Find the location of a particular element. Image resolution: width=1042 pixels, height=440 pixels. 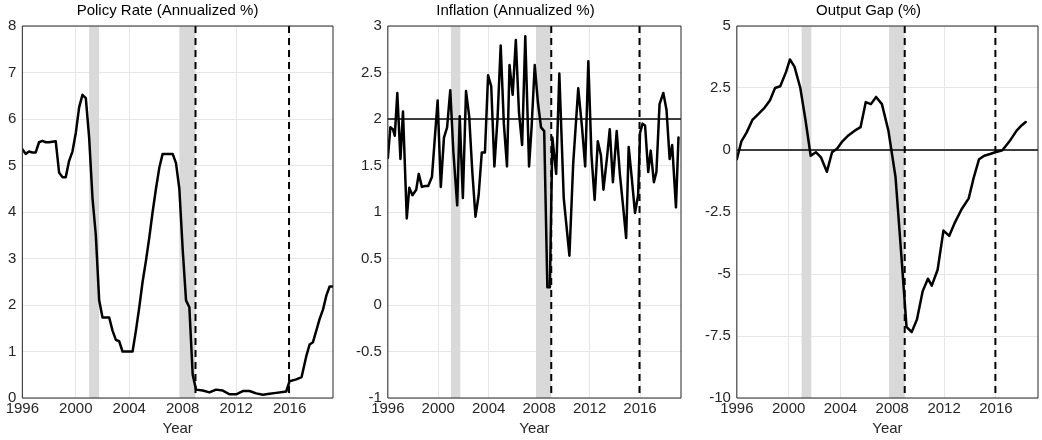

y-tick-label: 7 is located at coordinates (12, 71).